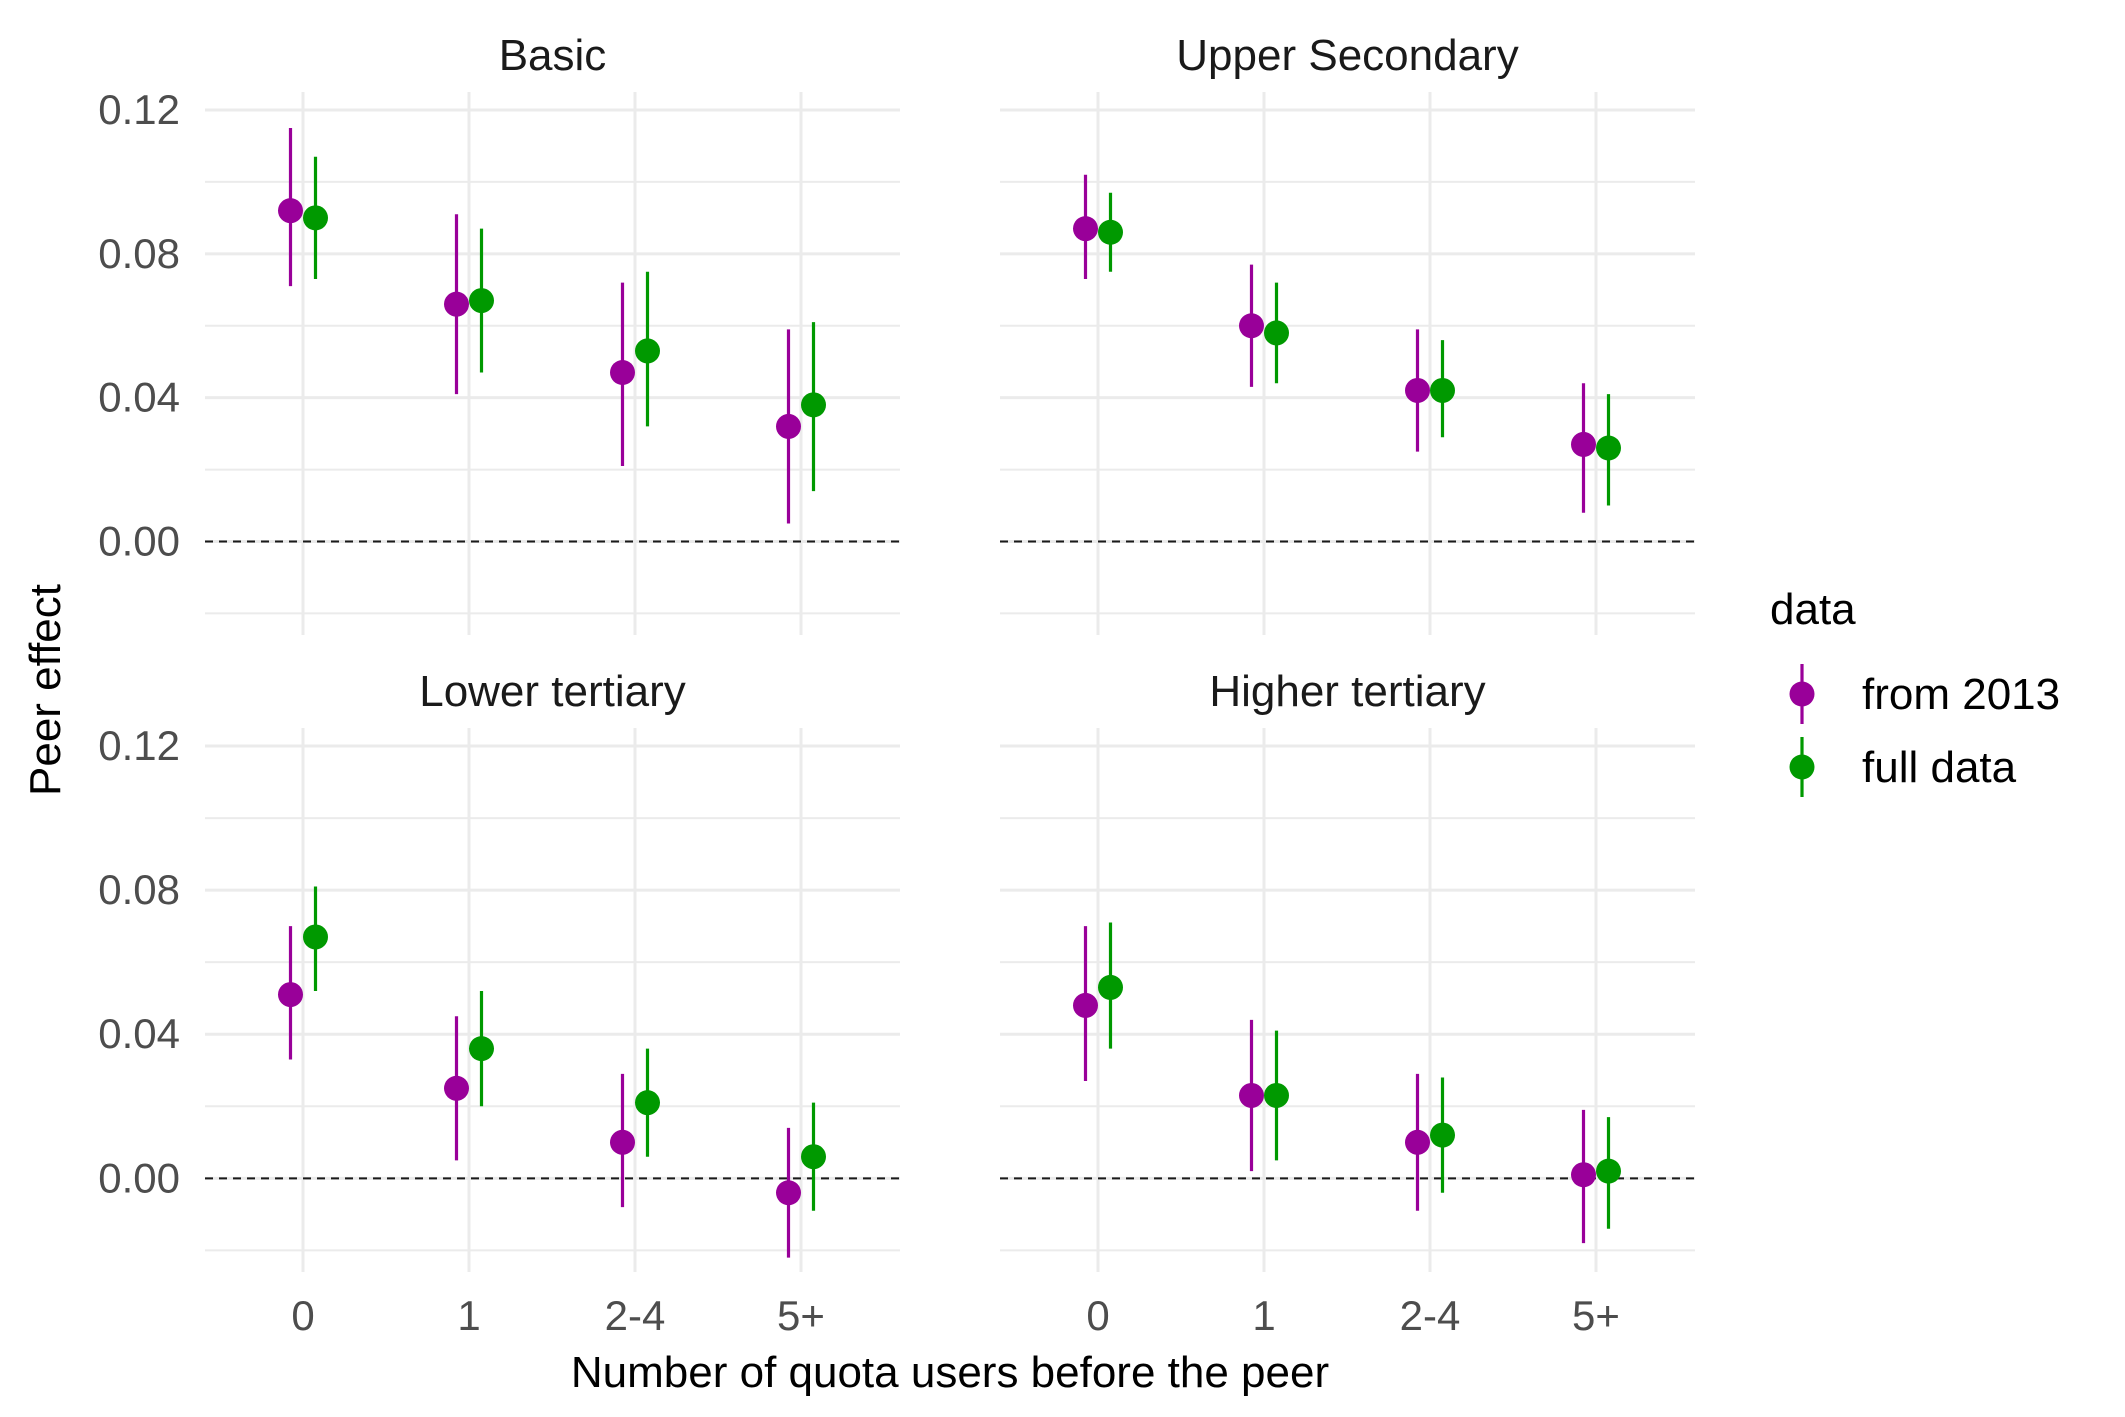  I want to click on facet-title: Higher tertiary, so click(1347, 691).